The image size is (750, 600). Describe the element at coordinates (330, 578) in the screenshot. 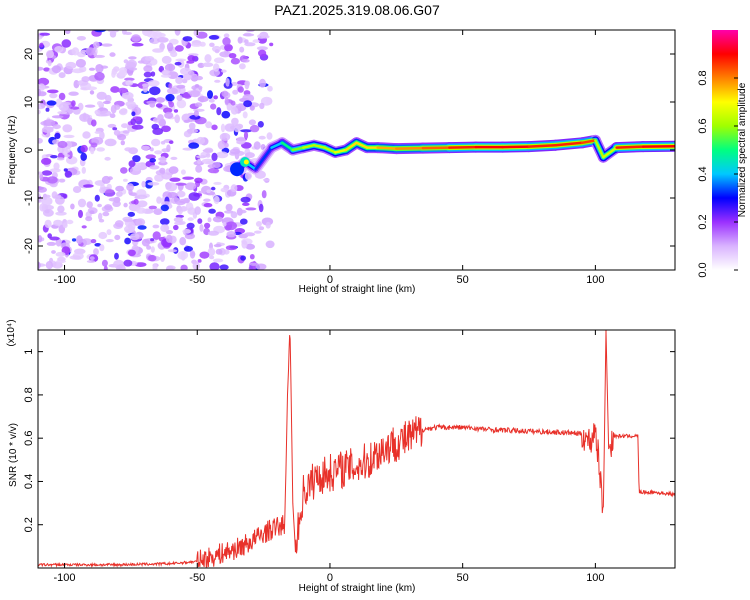

I see `x-tick-label: 0` at that location.